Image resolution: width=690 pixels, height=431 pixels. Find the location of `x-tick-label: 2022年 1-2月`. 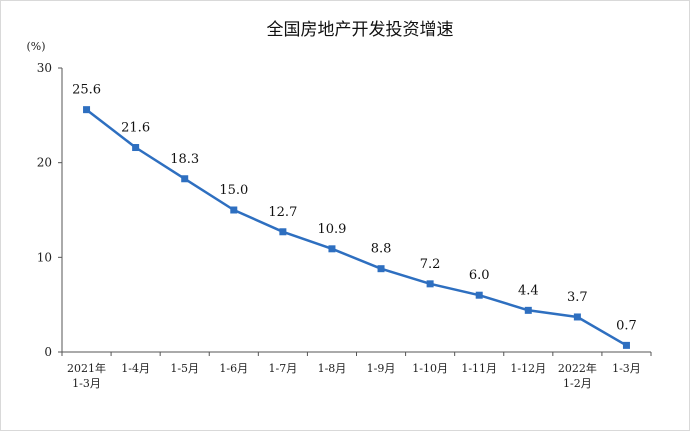

x-tick-label: 2022年 1-2月 is located at coordinates (577, 375).